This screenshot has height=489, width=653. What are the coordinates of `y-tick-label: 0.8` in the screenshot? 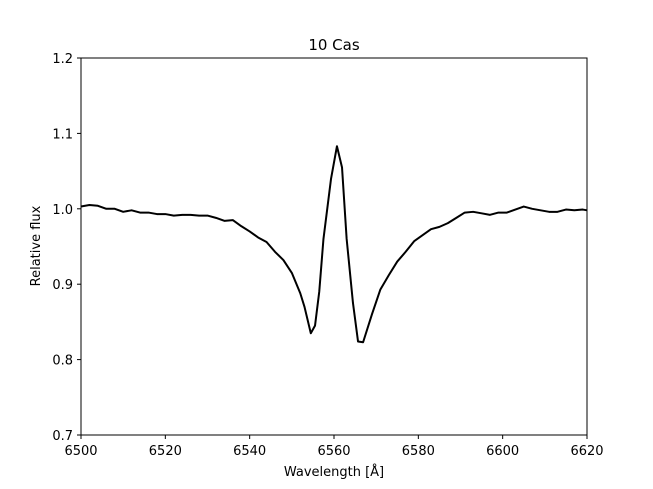 It's located at (62, 361).